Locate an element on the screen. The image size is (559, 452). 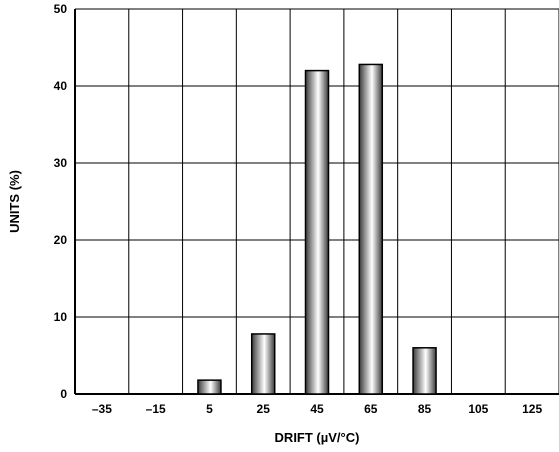
x-tick-labels: –35 –15 5 25 45 65 85 105 125 is located at coordinates (317, 409).